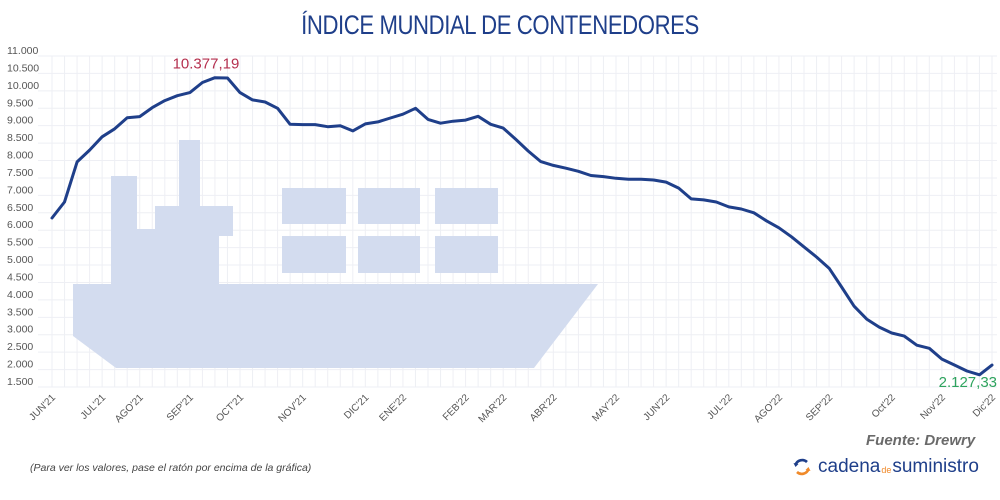  I want to click on x-tick-label: MAY'22, so click(606, 408).